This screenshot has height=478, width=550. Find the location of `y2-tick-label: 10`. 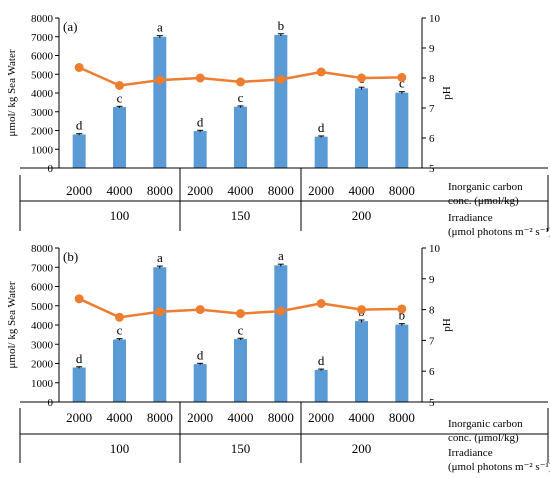

y2-tick-label: 10 is located at coordinates (435, 19).